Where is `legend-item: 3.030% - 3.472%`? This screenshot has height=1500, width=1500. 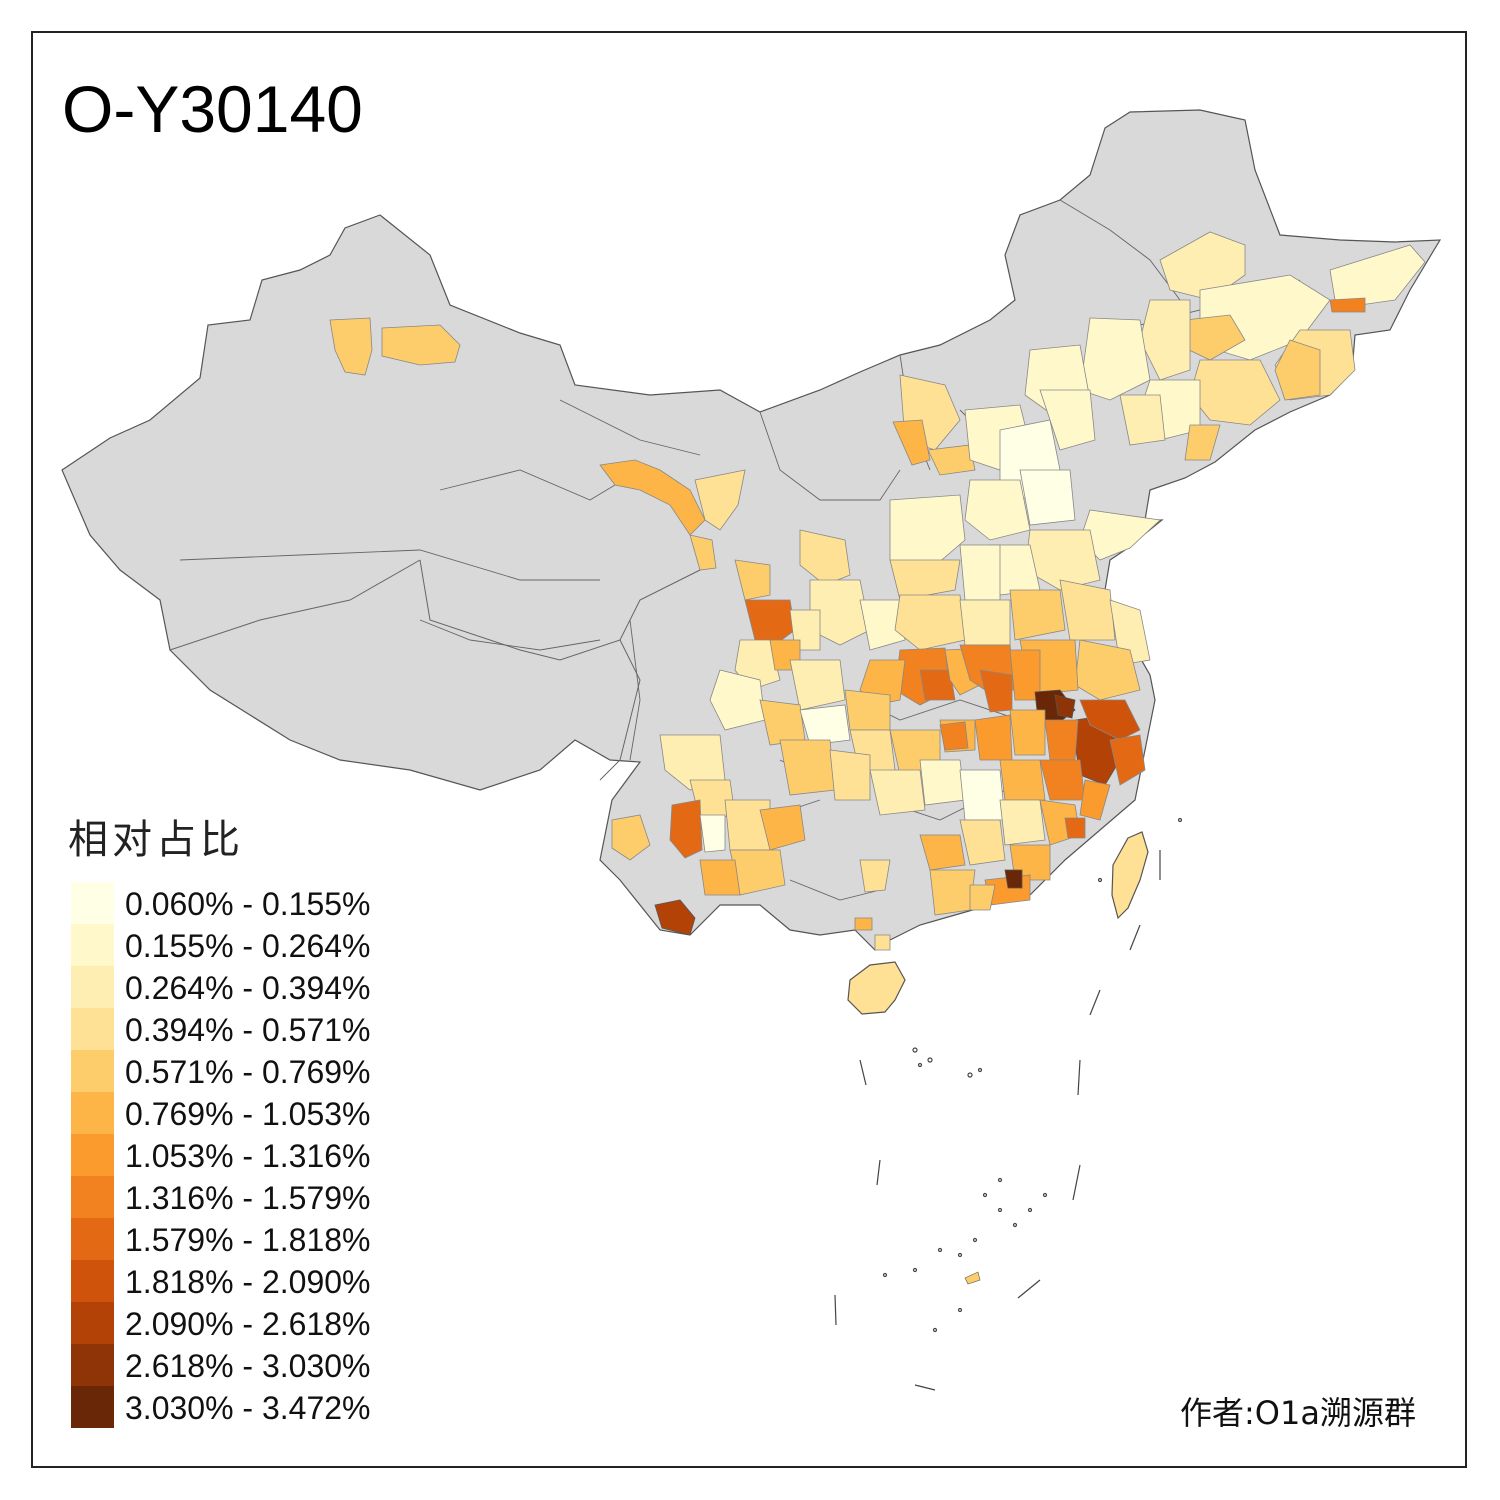
legend-item: 3.030% - 3.472% is located at coordinates (241, 1407).